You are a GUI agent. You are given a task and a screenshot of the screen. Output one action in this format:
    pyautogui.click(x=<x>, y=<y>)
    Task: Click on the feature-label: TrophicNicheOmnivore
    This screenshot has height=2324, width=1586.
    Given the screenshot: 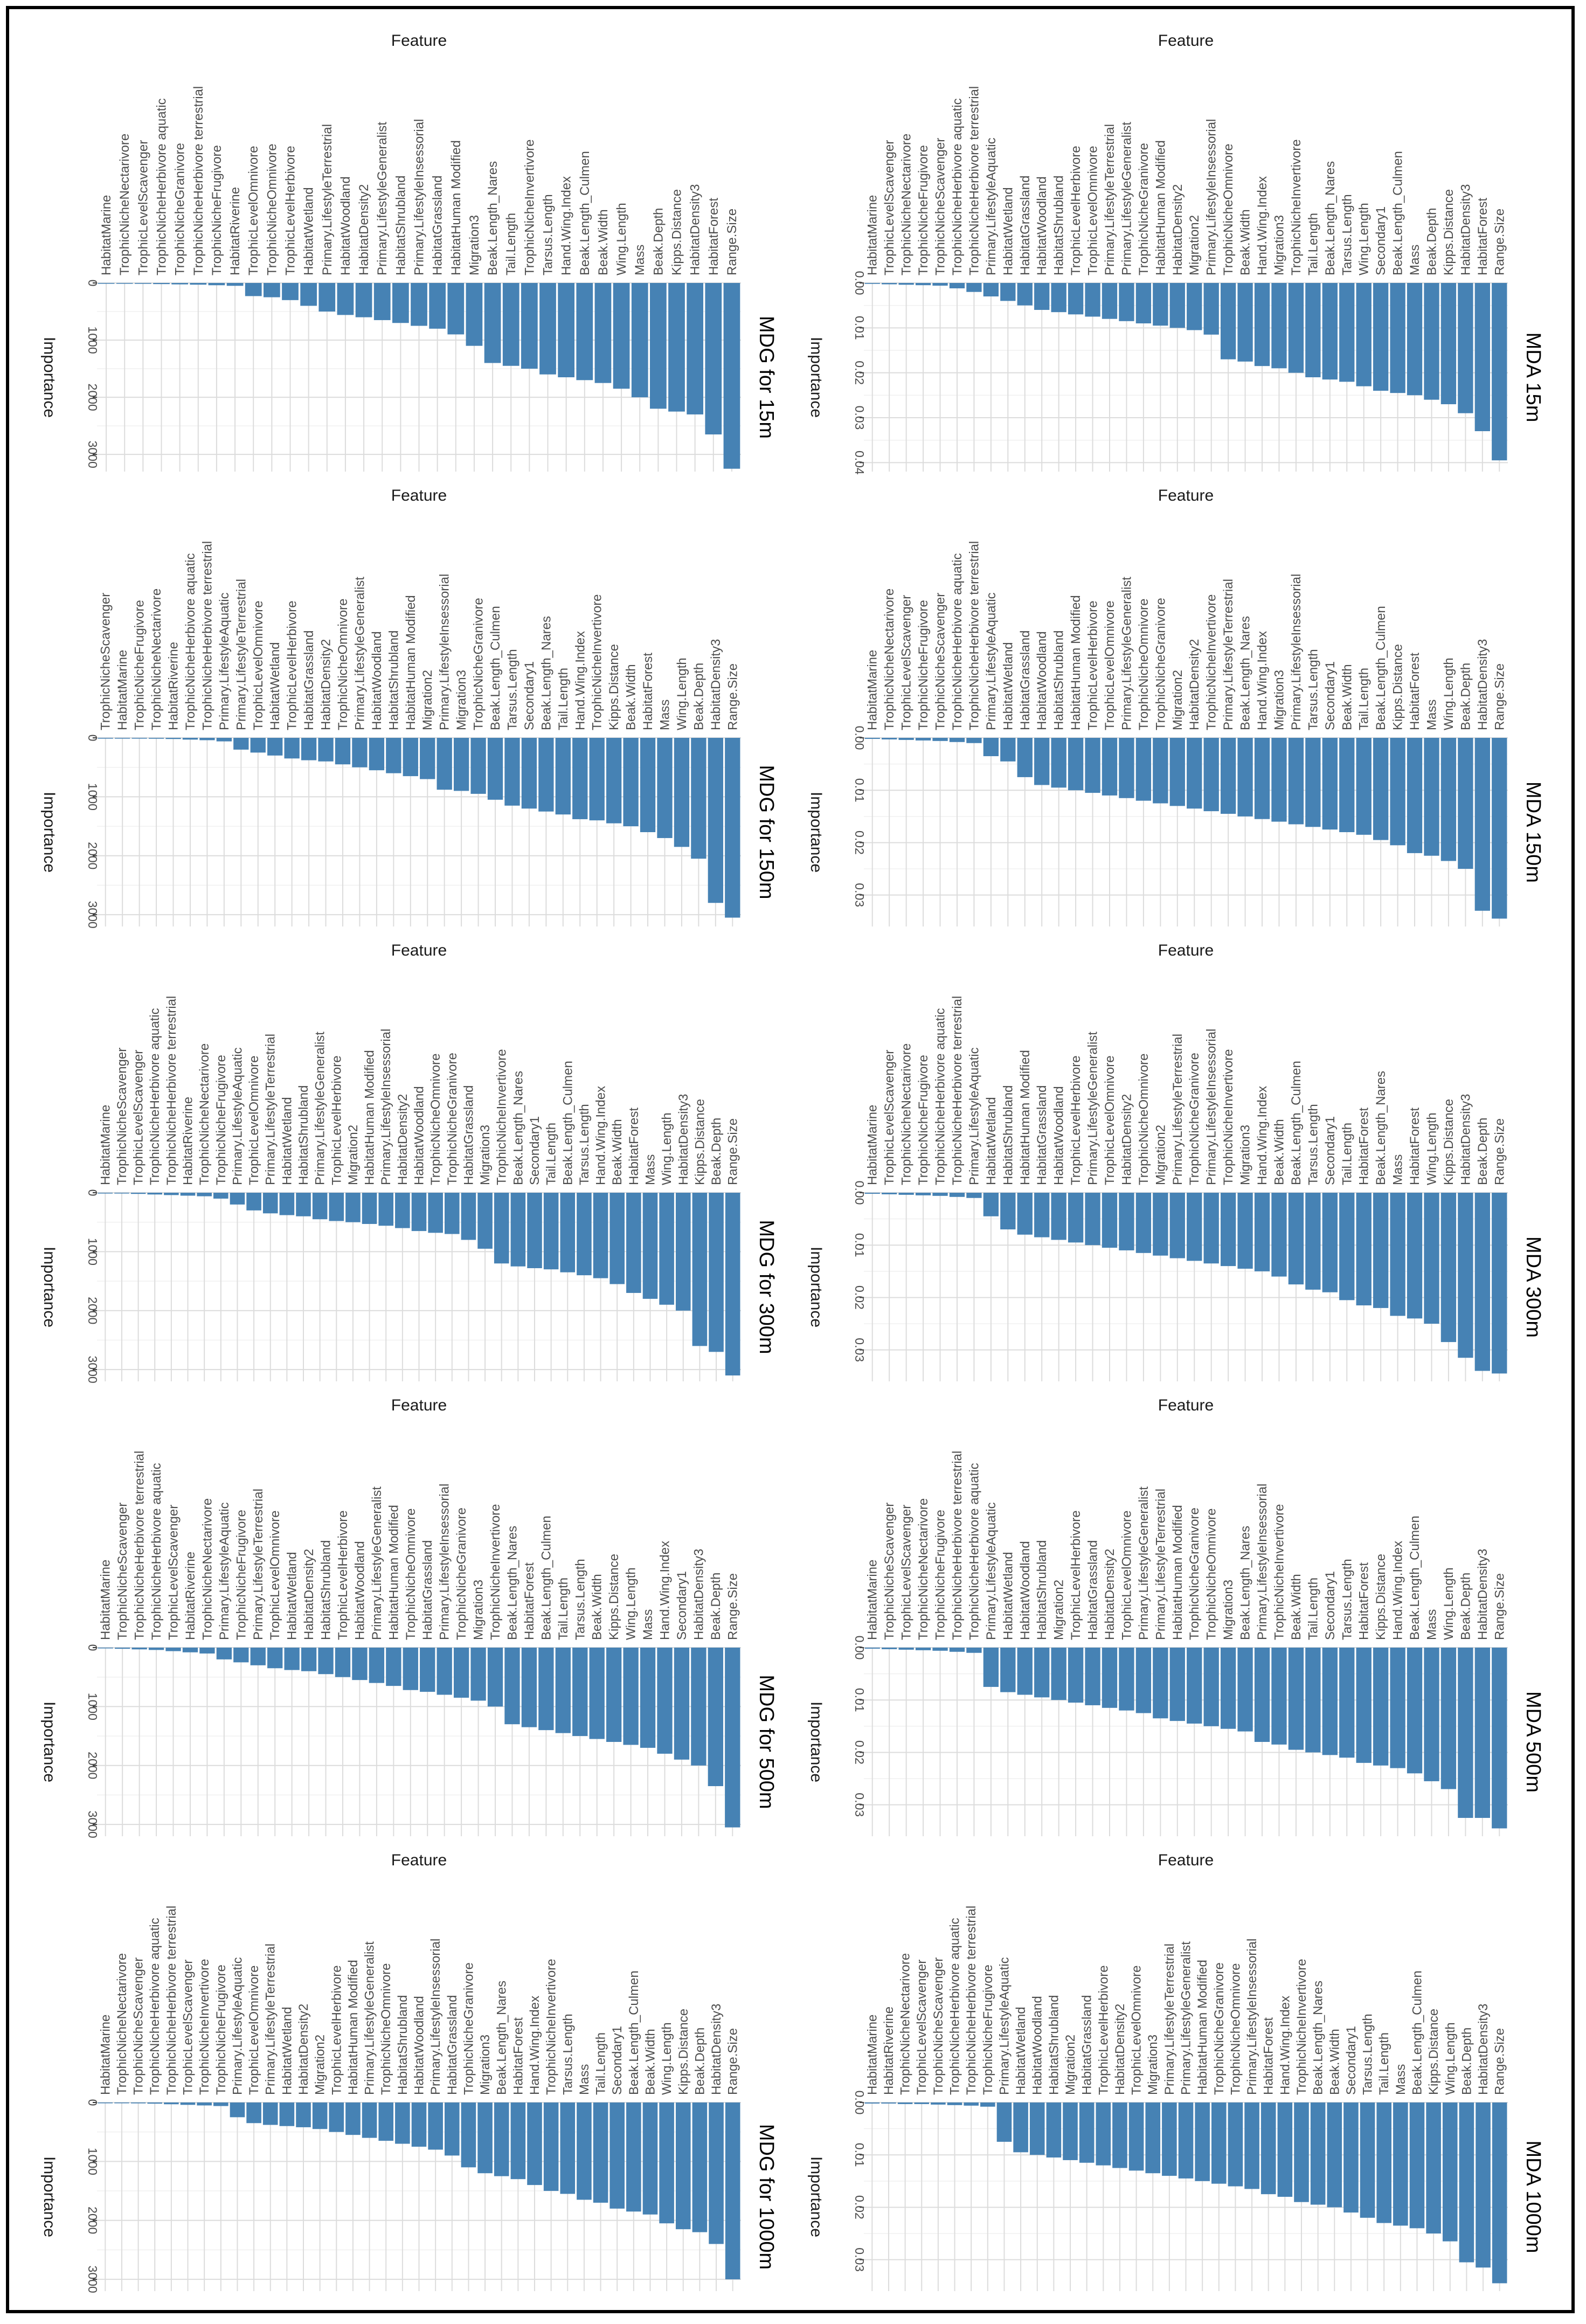 What is the action you would take?
    pyautogui.click(x=1144, y=664)
    